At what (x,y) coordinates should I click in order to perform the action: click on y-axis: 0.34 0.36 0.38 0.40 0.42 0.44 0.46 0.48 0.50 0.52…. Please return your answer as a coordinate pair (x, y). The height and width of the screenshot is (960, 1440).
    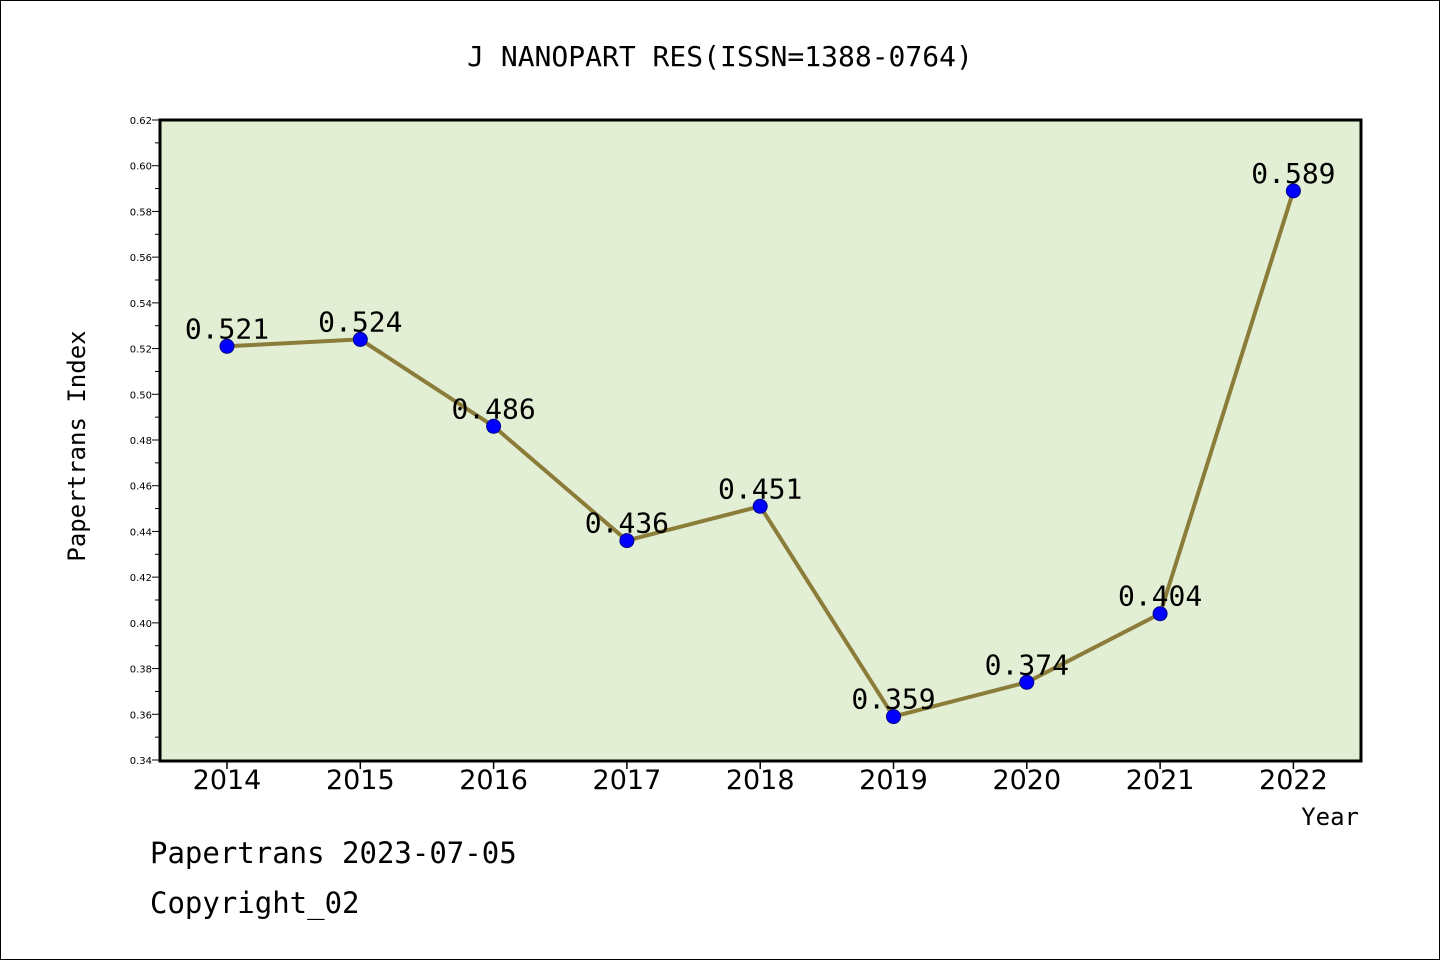
    Looking at the image, I should click on (145, 441).